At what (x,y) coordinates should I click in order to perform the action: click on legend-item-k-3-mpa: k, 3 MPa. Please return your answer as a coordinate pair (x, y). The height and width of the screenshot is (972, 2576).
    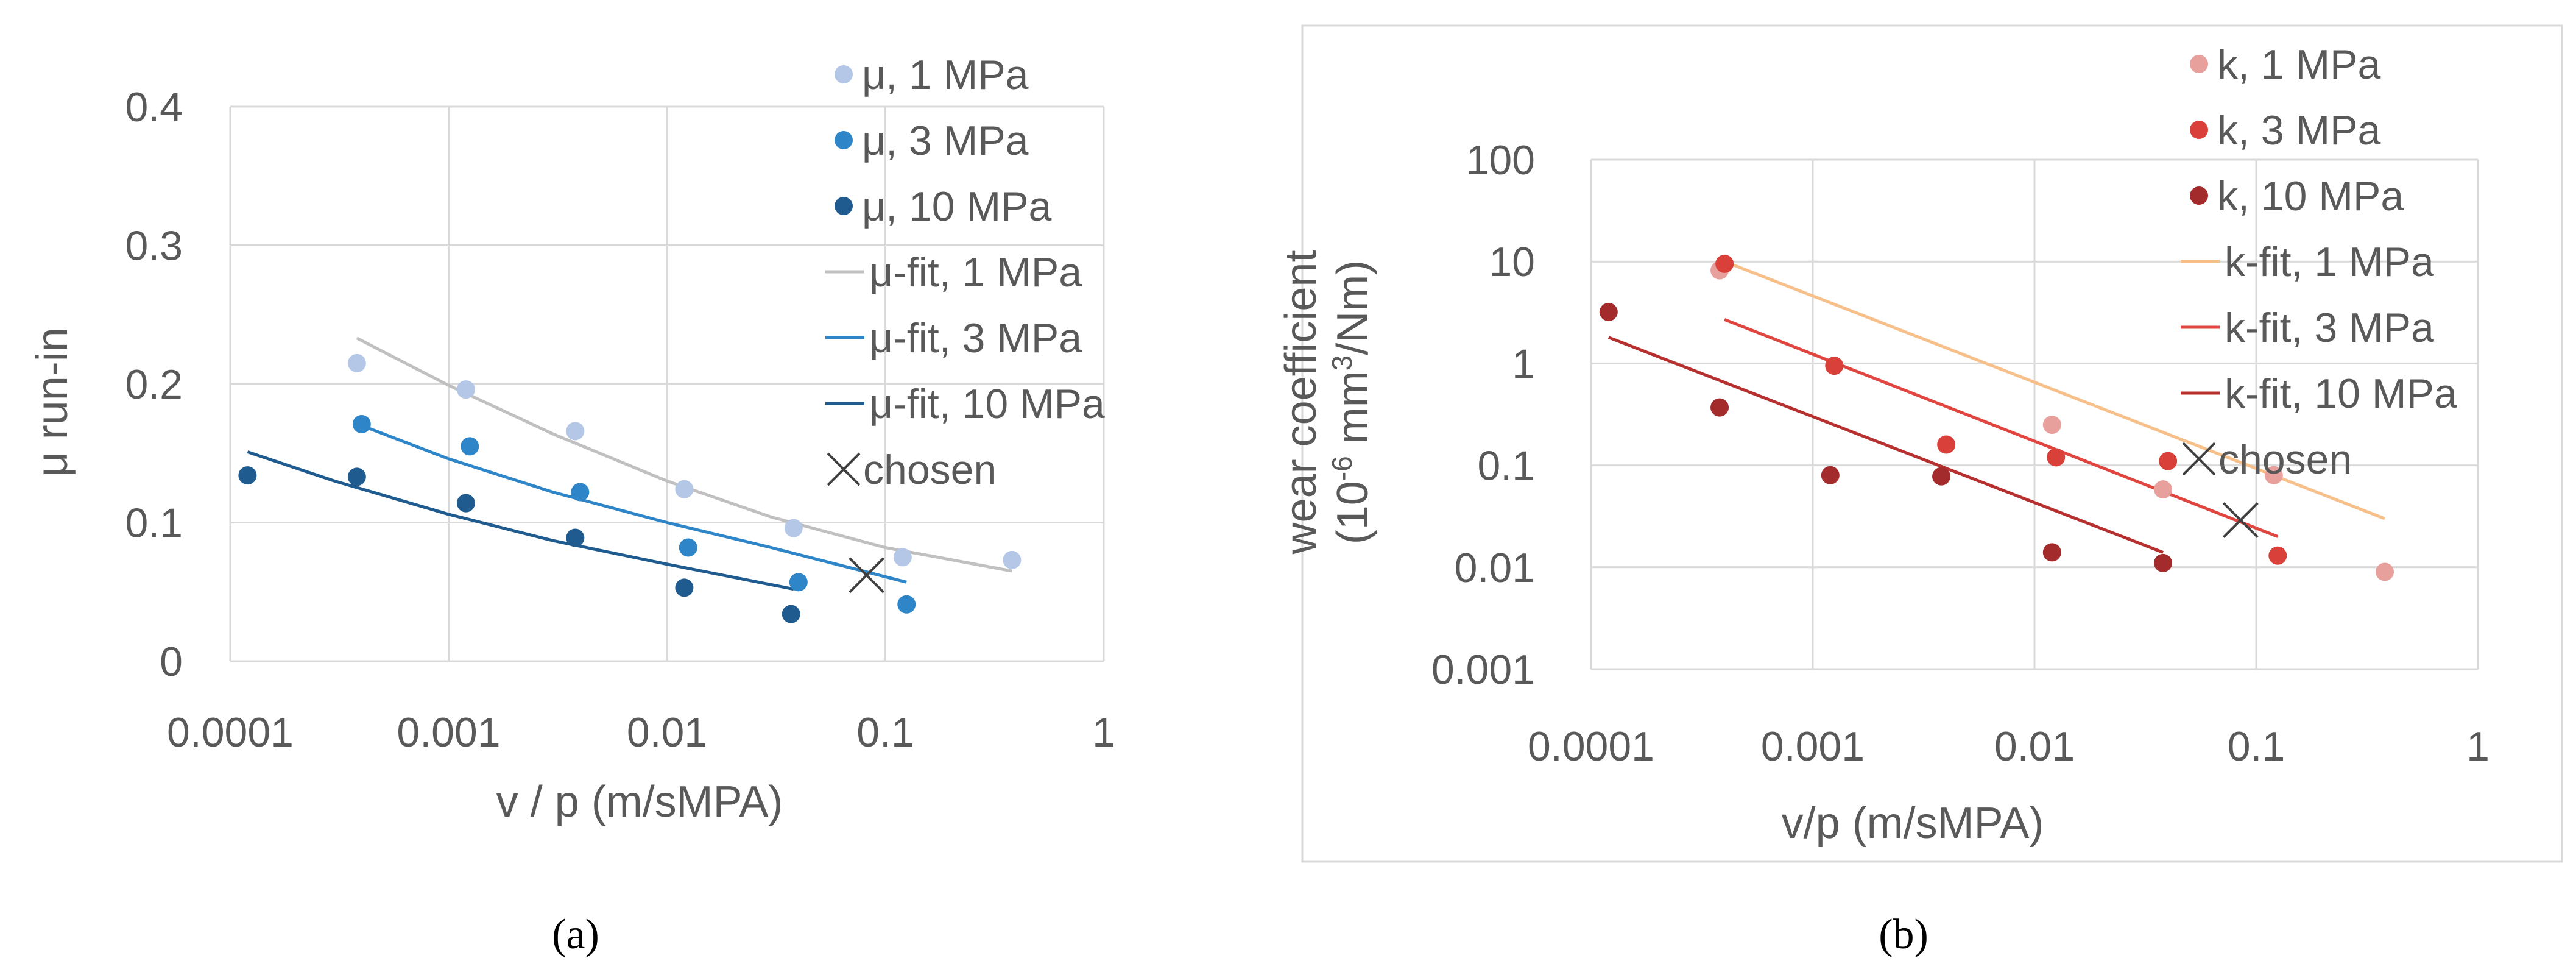
    Looking at the image, I should click on (2285, 131).